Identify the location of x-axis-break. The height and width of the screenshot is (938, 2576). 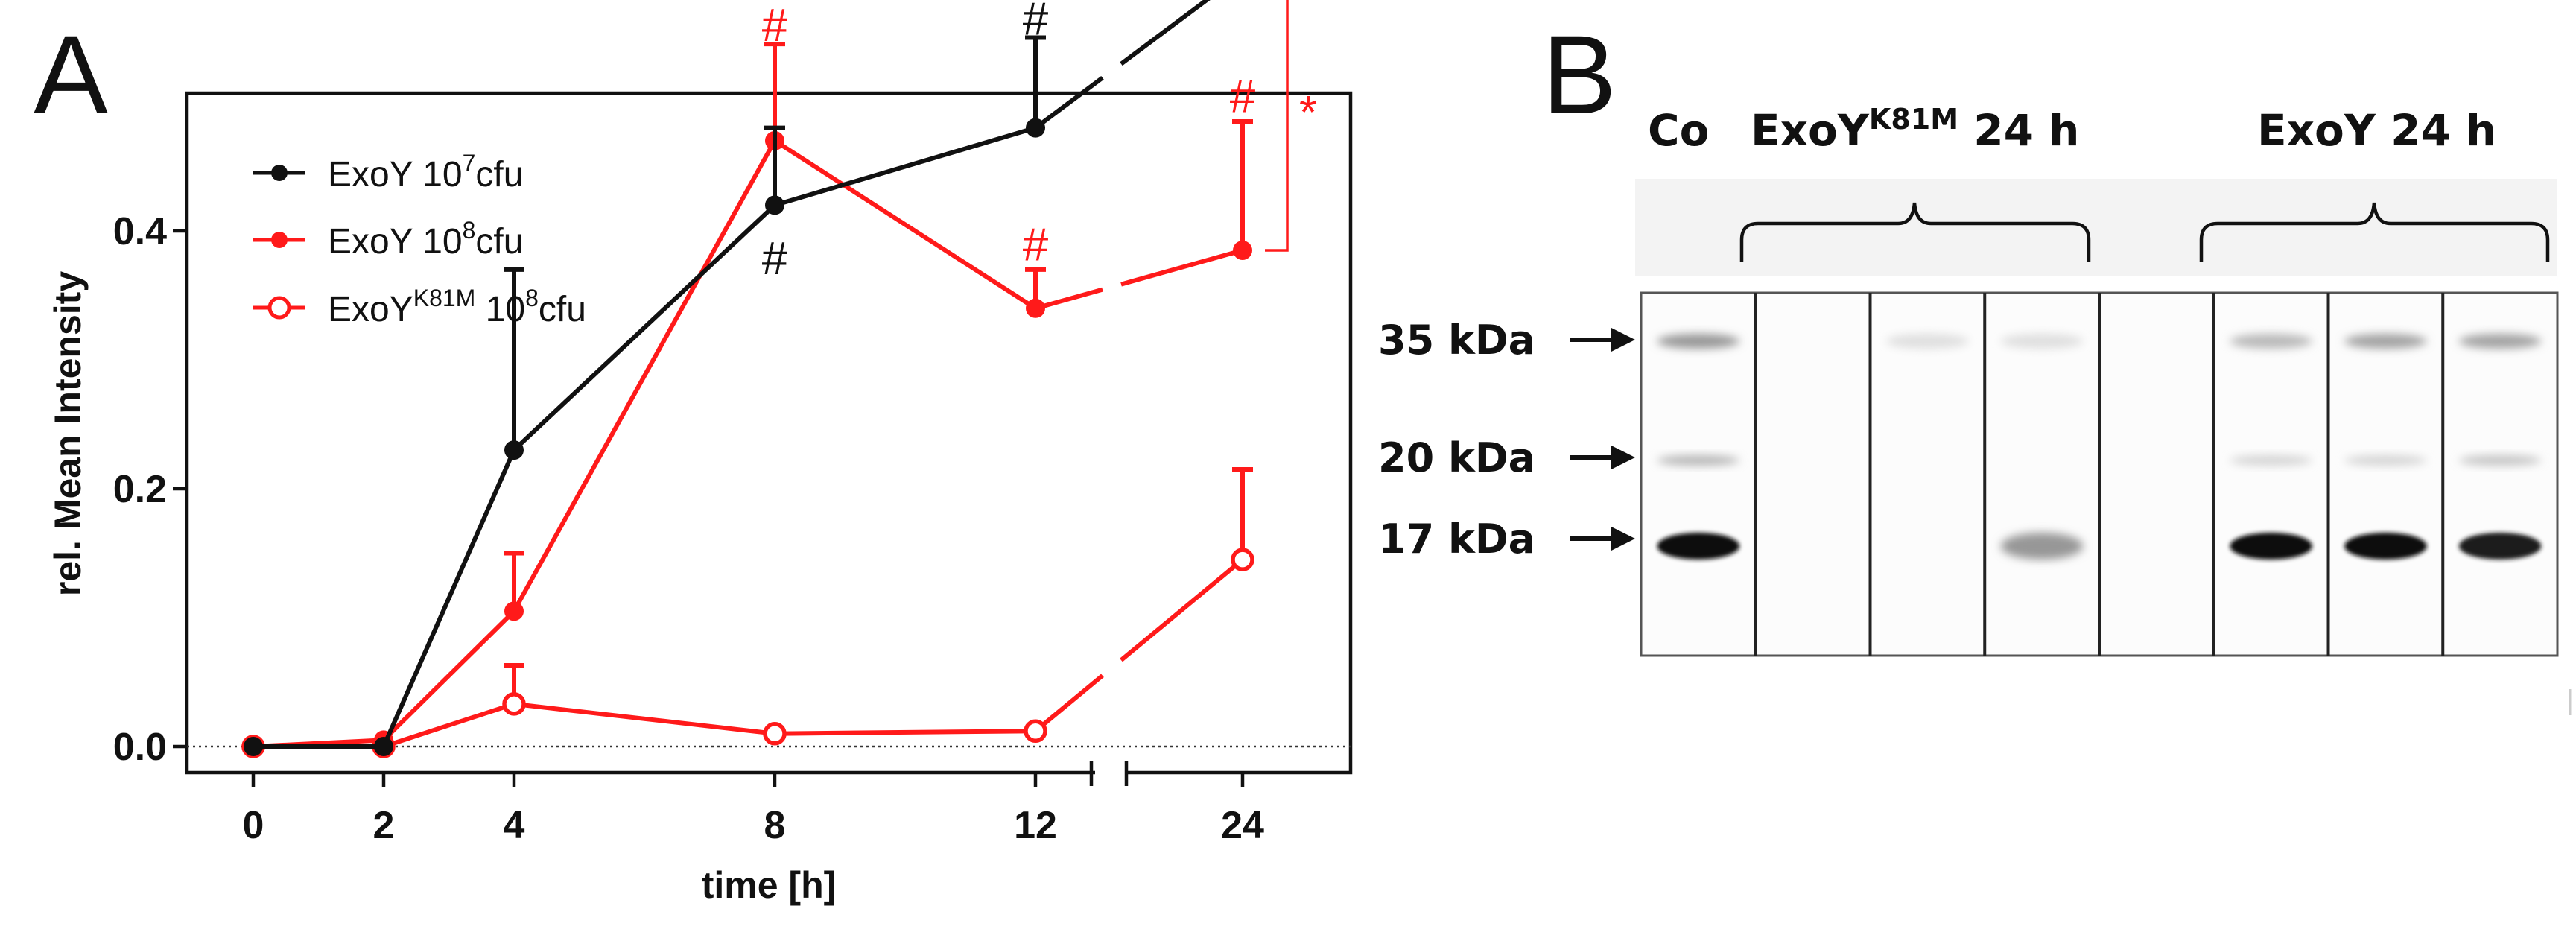
(1109, 774).